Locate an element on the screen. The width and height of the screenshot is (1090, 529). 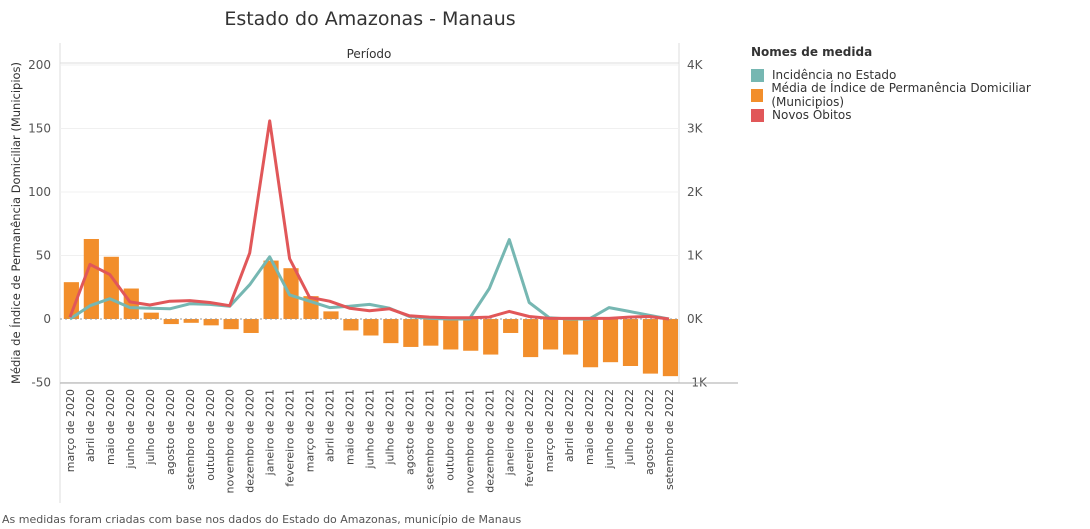
bar-series is located at coordinates (371, 307).